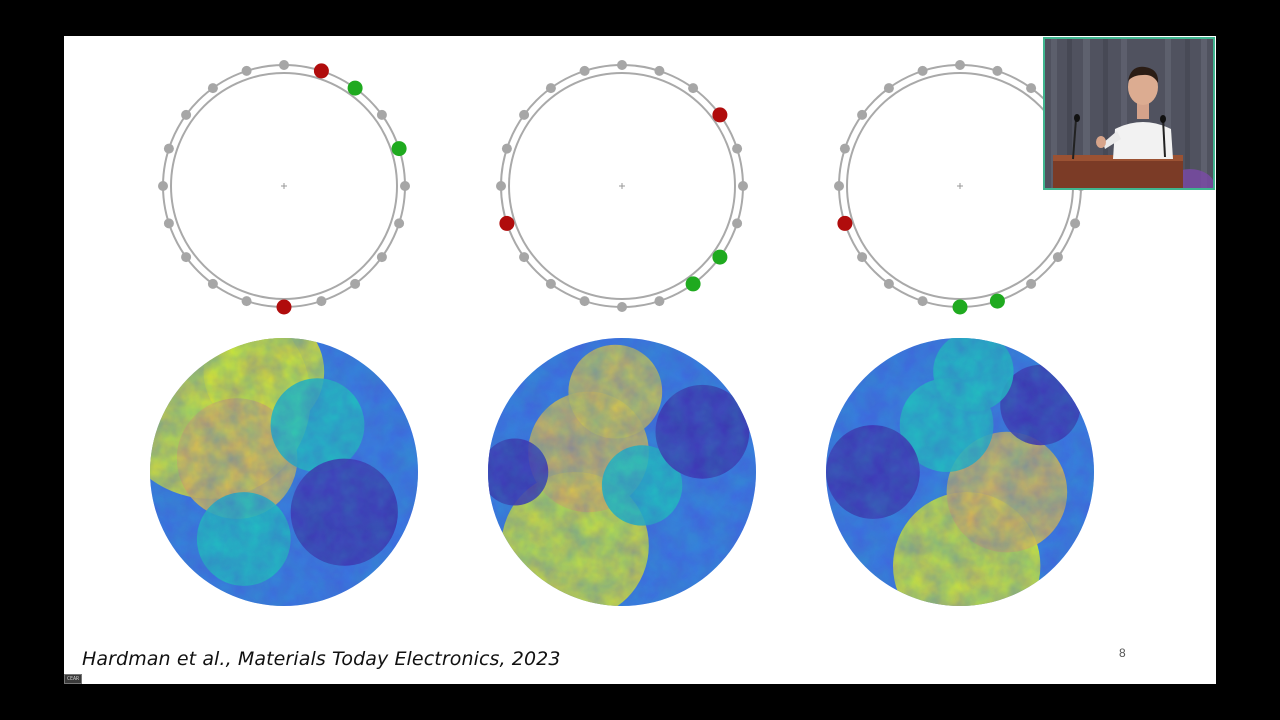 The image size is (1280, 720). Describe the element at coordinates (73, 679) in the screenshot. I see `corner-tag: CEAR` at that location.